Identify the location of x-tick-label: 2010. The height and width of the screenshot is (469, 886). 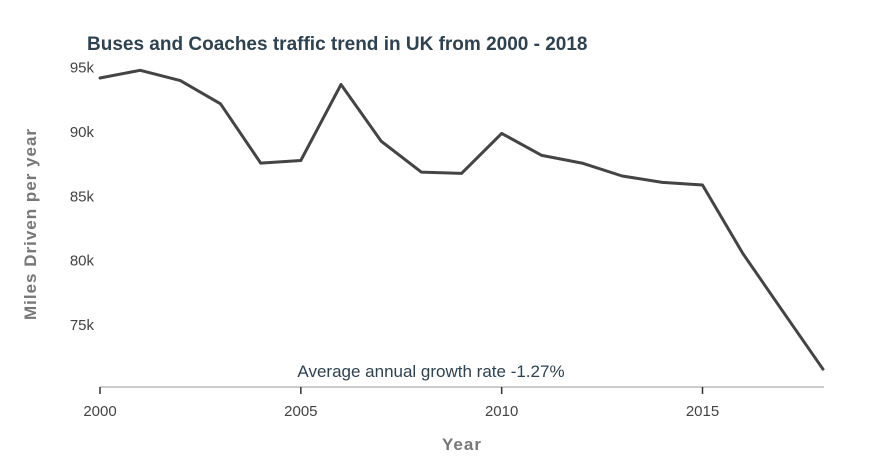
(501, 411).